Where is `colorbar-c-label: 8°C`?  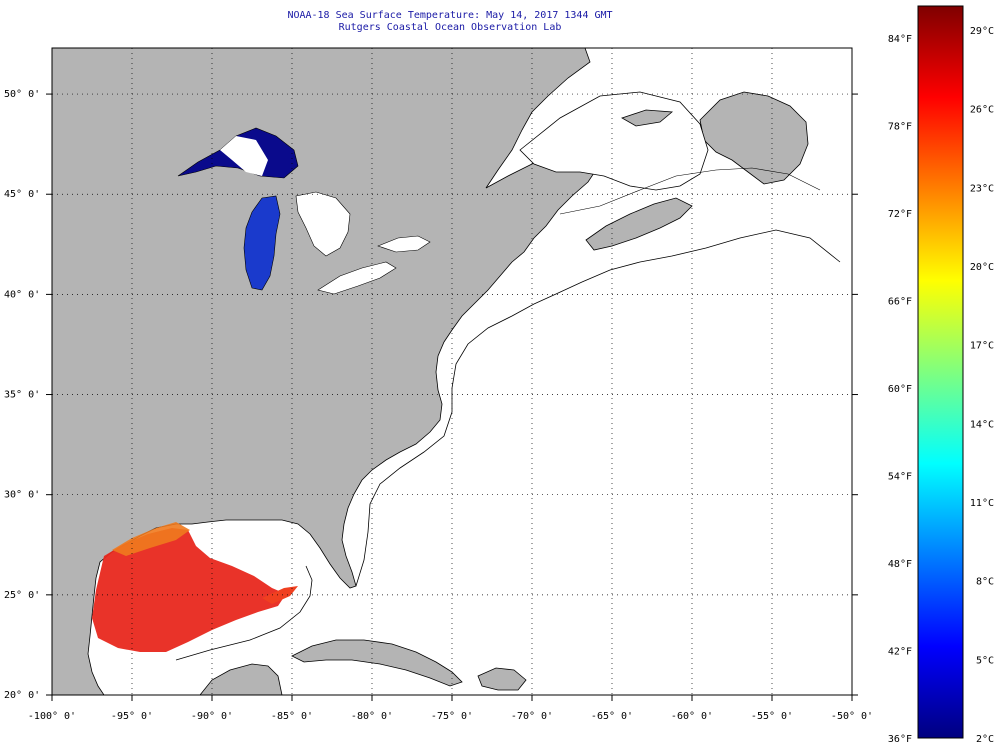
colorbar-c-label: 8°C is located at coordinates (985, 582).